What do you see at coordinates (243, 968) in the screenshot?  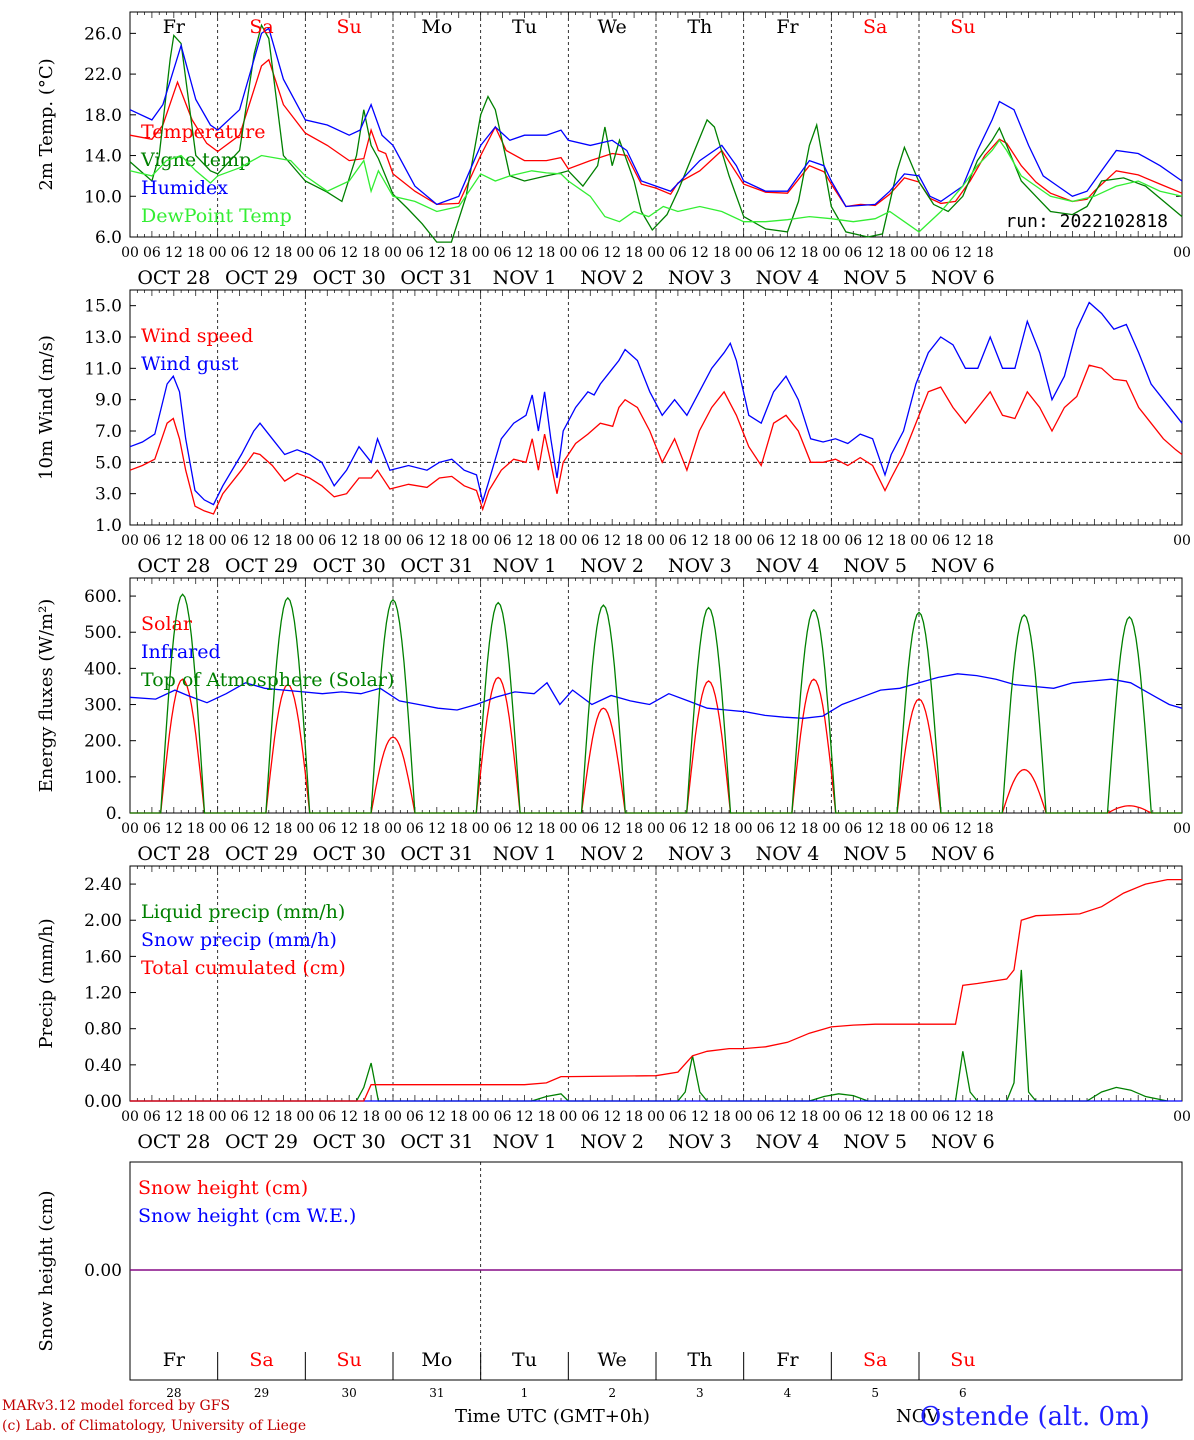 I see `legend-total-cumulated-cm: Total cumulated (cm)` at bounding box center [243, 968].